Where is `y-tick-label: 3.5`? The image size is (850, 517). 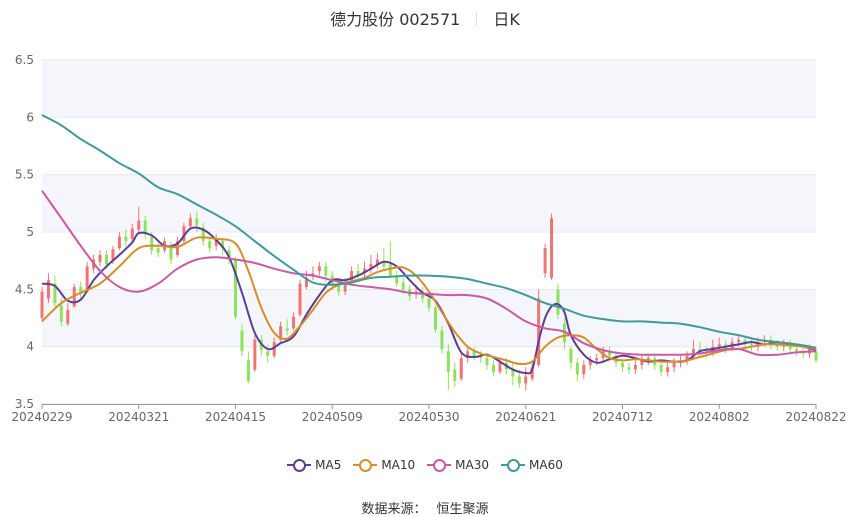
y-tick-label: 3.5 is located at coordinates (24, 404).